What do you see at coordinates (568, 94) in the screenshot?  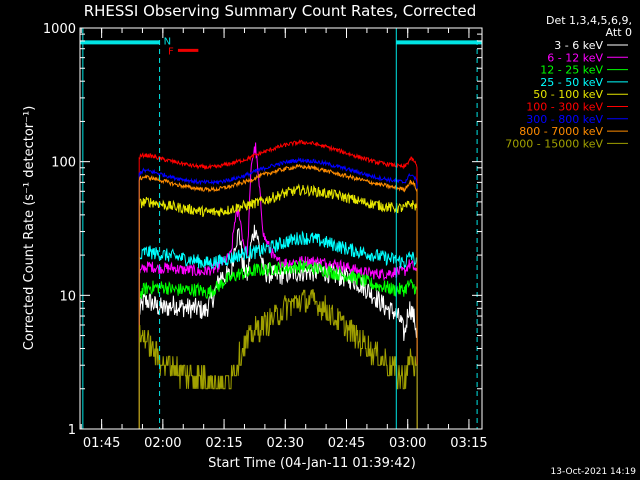 I see `legend-label-4: 50 - 100 keV` at bounding box center [568, 94].